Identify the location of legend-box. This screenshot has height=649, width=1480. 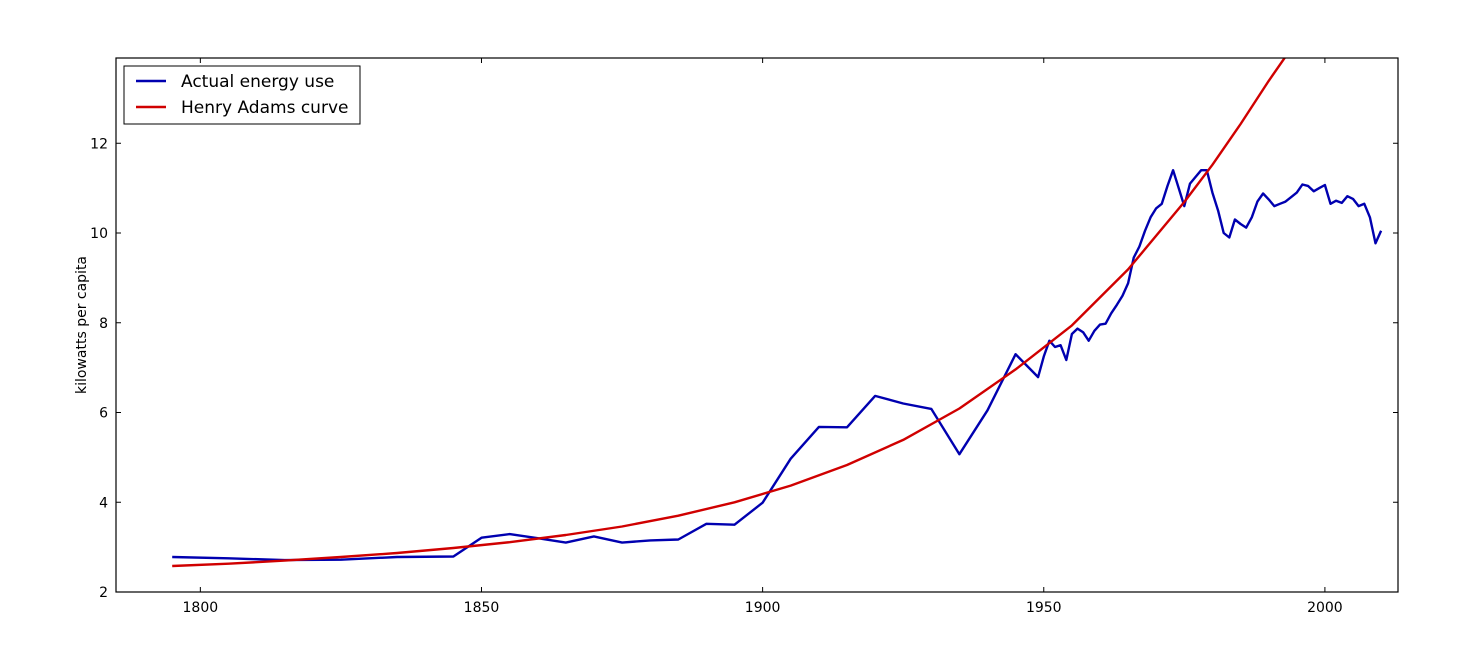
(242, 95).